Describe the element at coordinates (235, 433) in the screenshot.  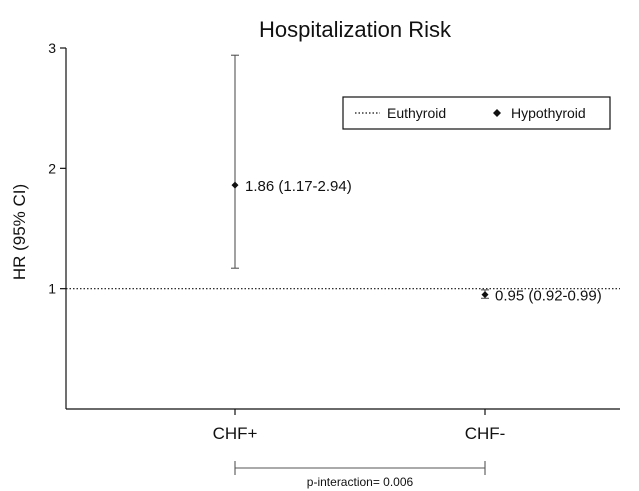
I see `x-tick-label: CHF+` at that location.